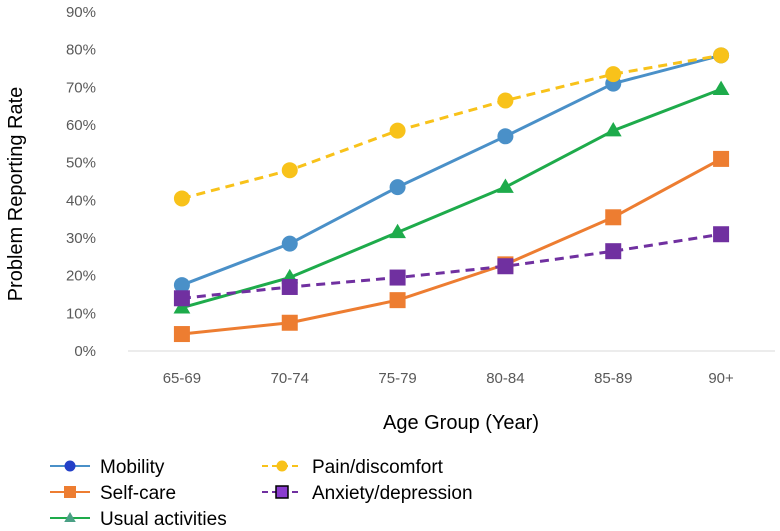 The height and width of the screenshot is (531, 780). What do you see at coordinates (81, 50) in the screenshot?
I see `y-tick-label: 80%` at bounding box center [81, 50].